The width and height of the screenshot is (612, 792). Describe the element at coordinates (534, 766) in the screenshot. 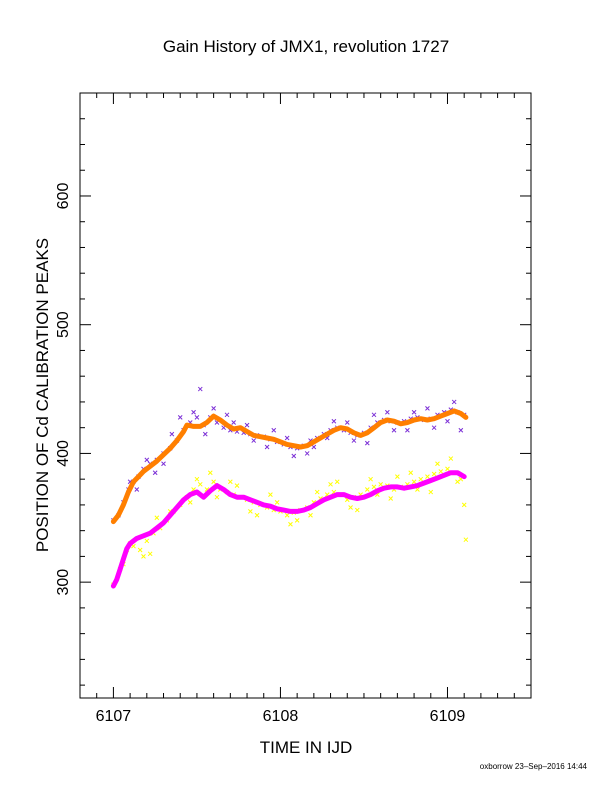

I see `footer-timestamp: oxborrow 23–Sep–2016 14:44` at that location.